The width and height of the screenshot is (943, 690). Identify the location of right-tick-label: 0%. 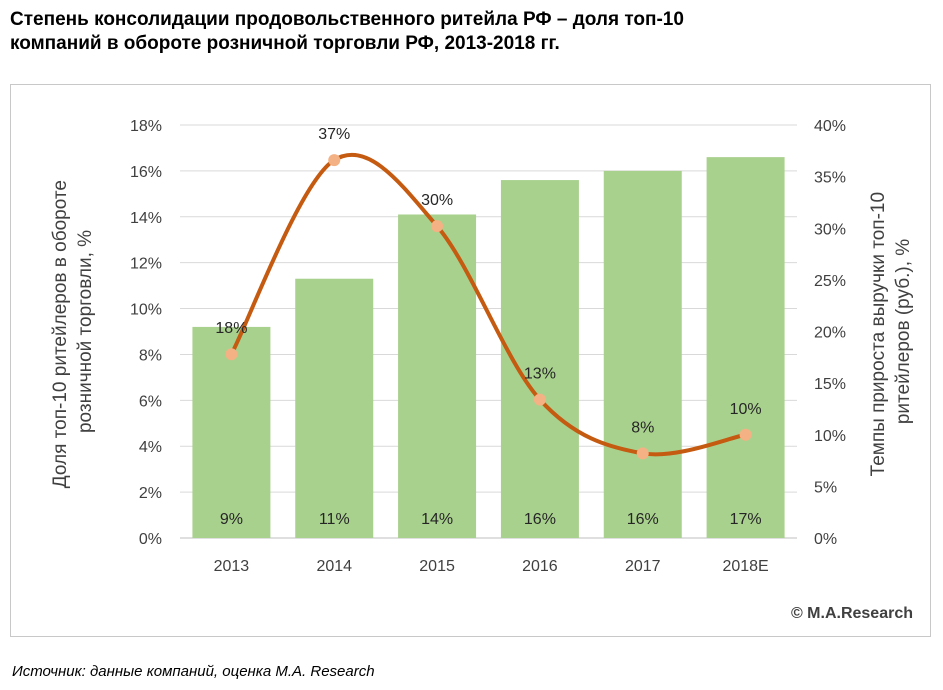
(825, 539).